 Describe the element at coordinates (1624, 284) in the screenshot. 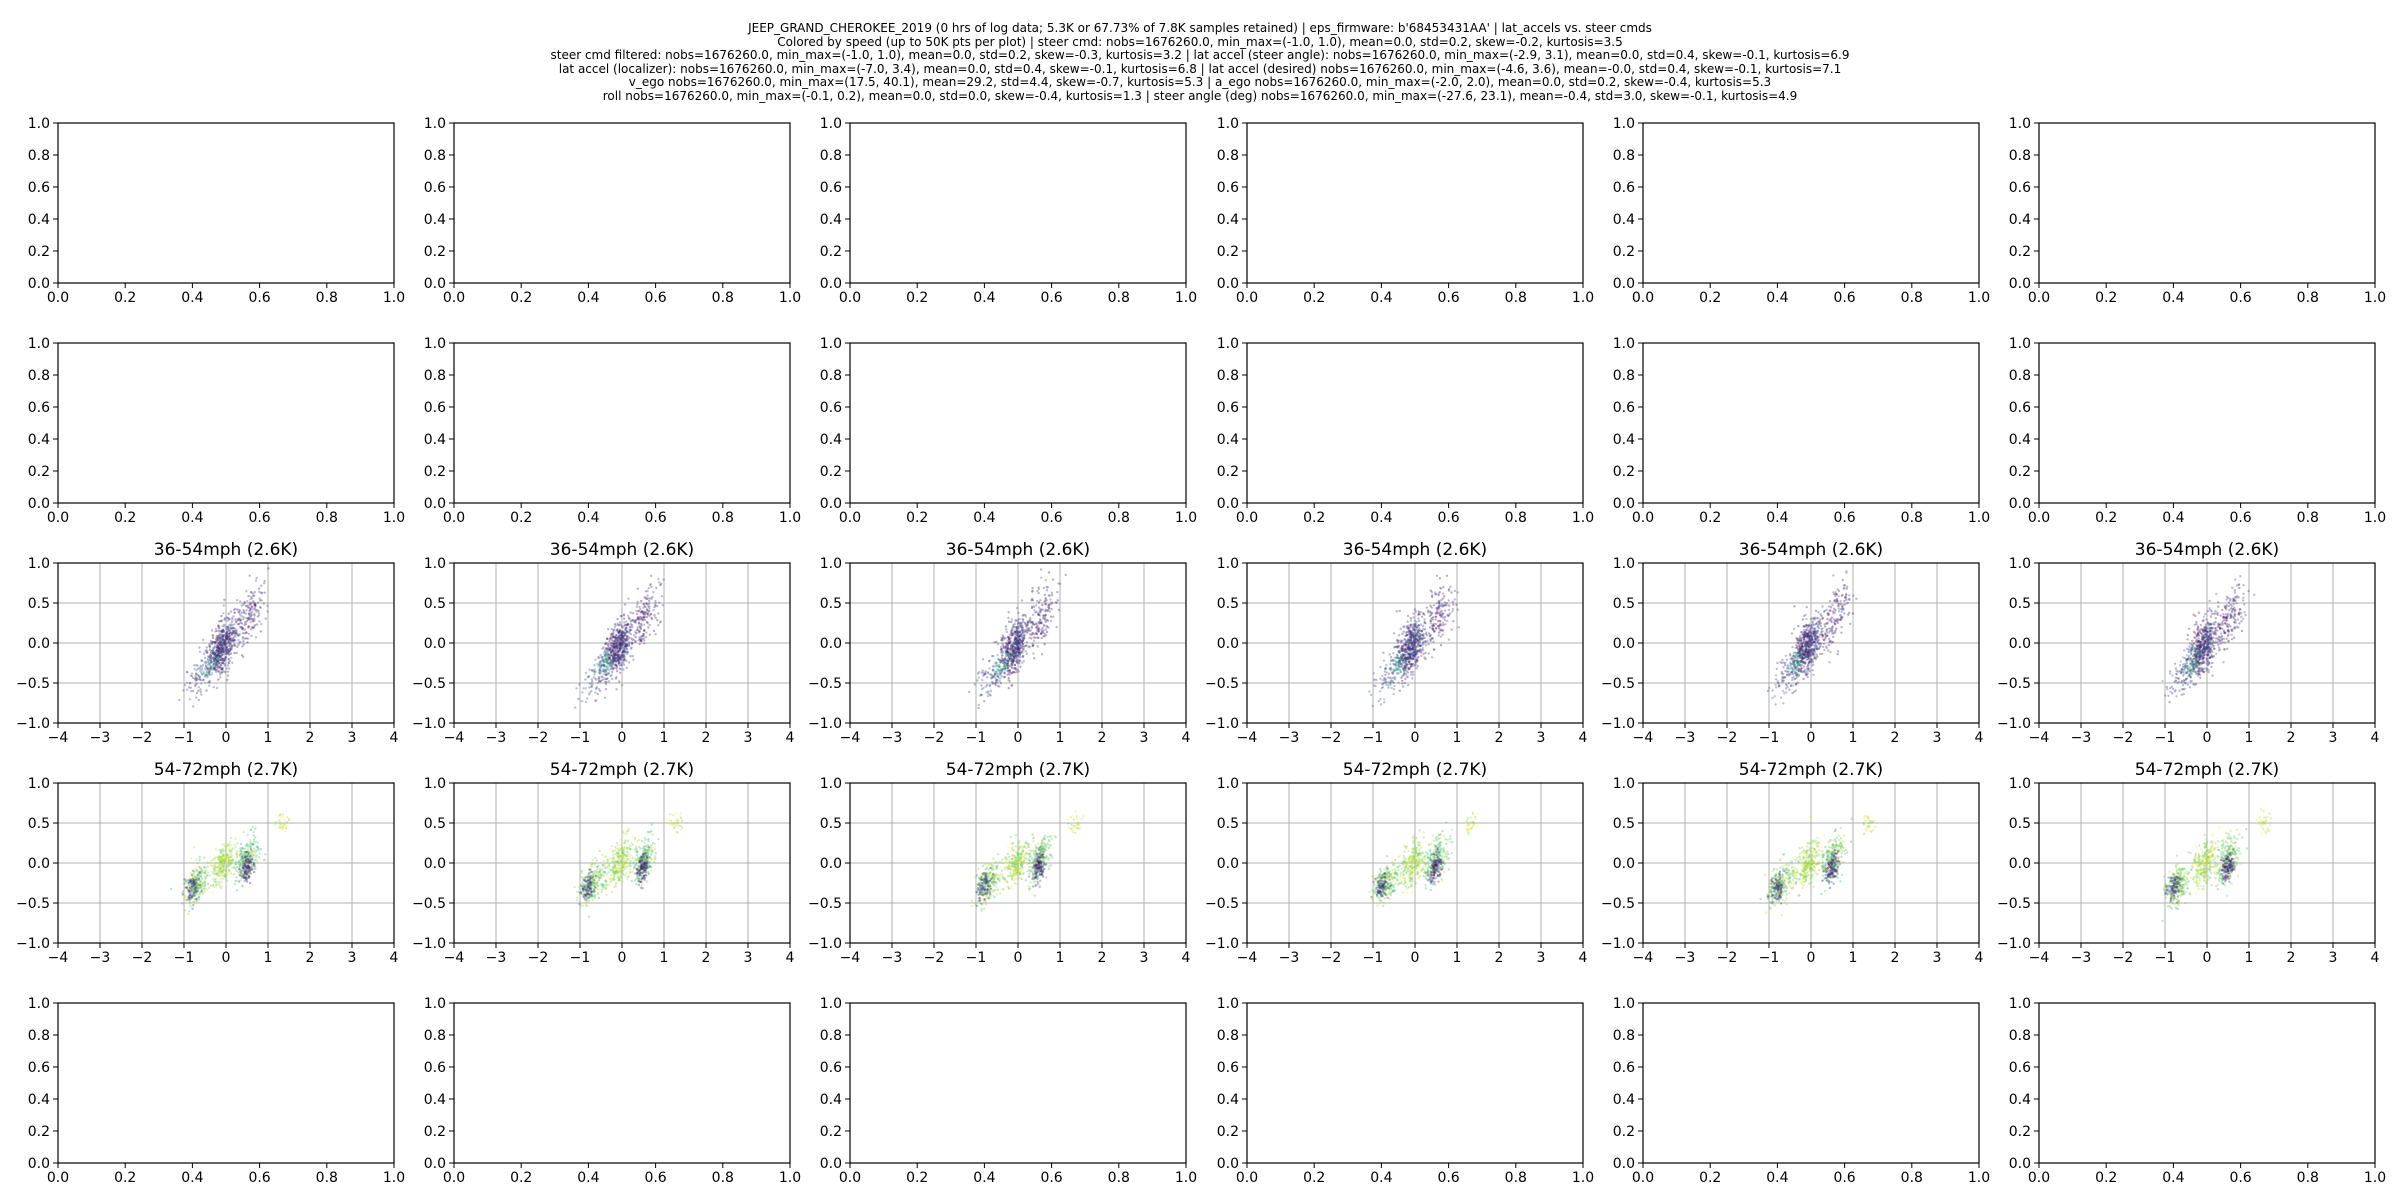

I see `y-tick-label: 0.0` at that location.